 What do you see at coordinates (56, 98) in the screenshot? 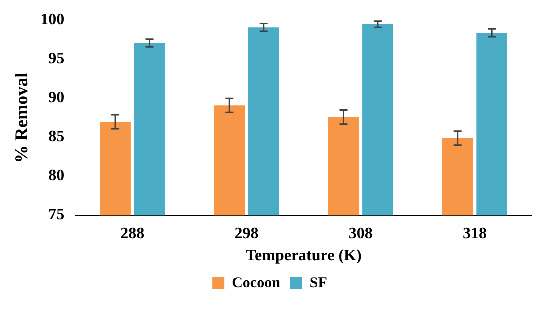
I see `y-tick-label: 90` at bounding box center [56, 98].